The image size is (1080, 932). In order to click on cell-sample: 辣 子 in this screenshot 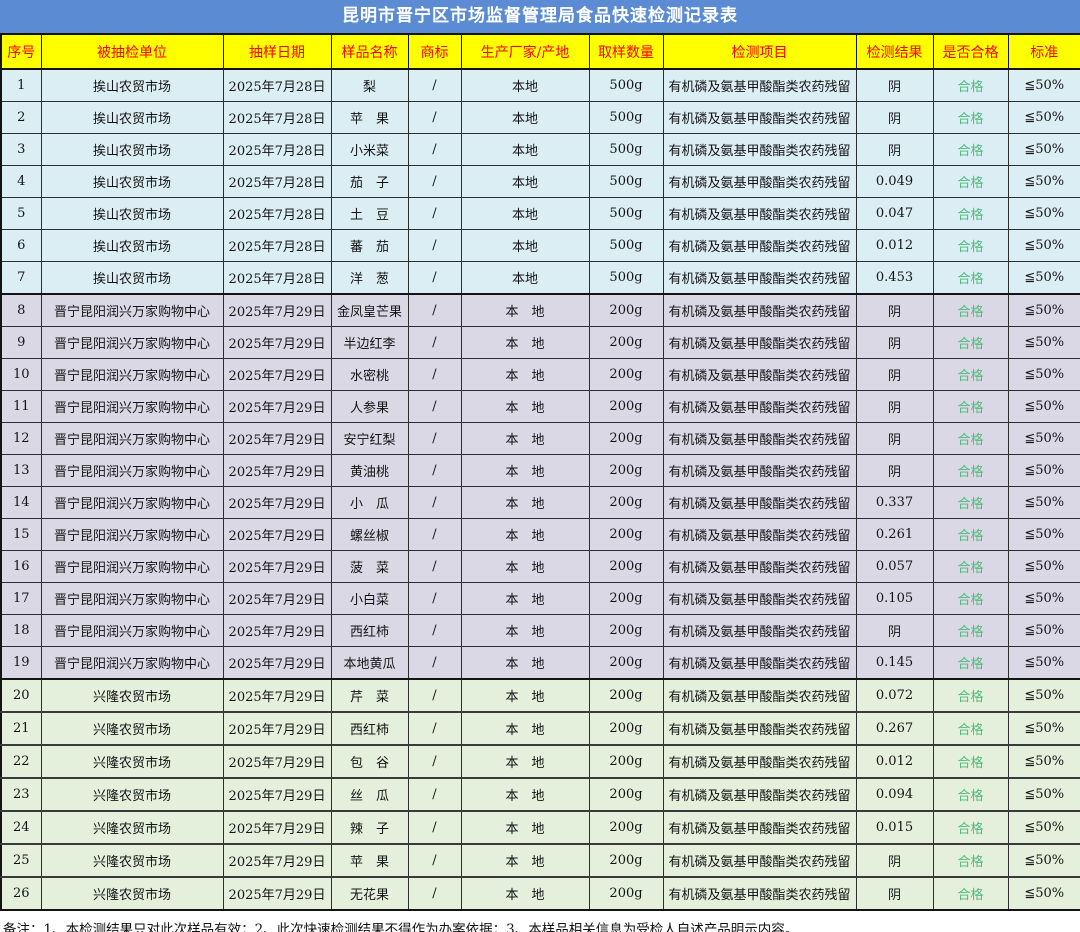, I will do `click(369, 827)`.